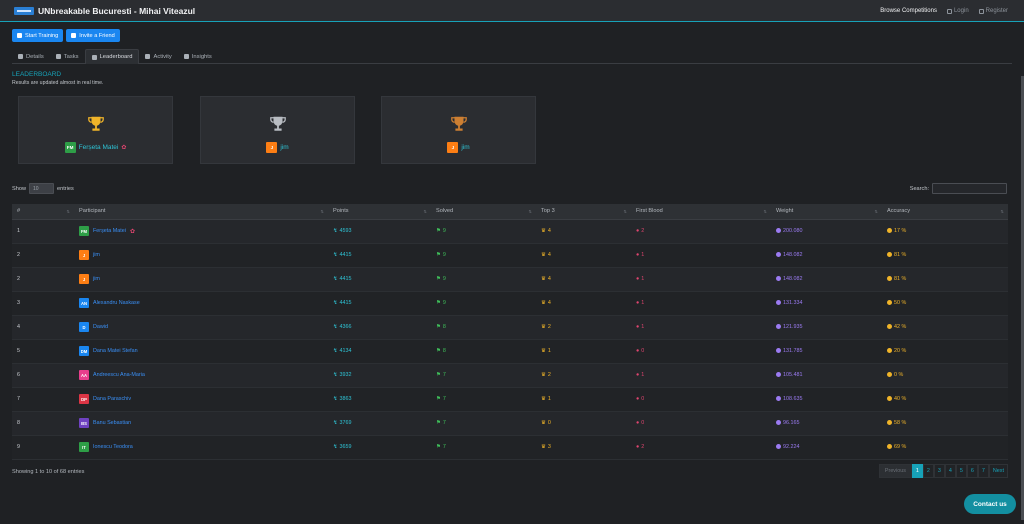 This screenshot has width=1024, height=524. Describe the element at coordinates (203, 375) in the screenshot. I see `participant-link: AA Andreescu Ana-Maria` at that location.